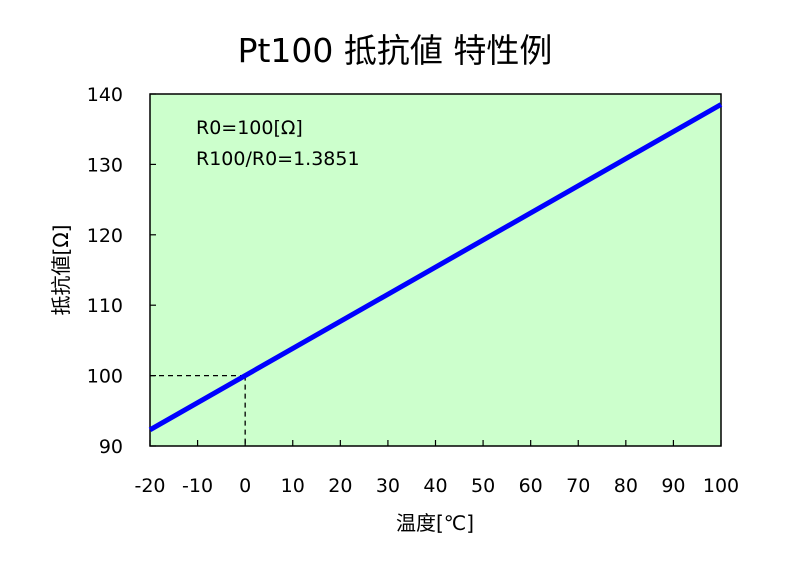 This screenshot has width=791, height=575. What do you see at coordinates (531, 486) in the screenshot?
I see `x-tick-label: 60` at bounding box center [531, 486].